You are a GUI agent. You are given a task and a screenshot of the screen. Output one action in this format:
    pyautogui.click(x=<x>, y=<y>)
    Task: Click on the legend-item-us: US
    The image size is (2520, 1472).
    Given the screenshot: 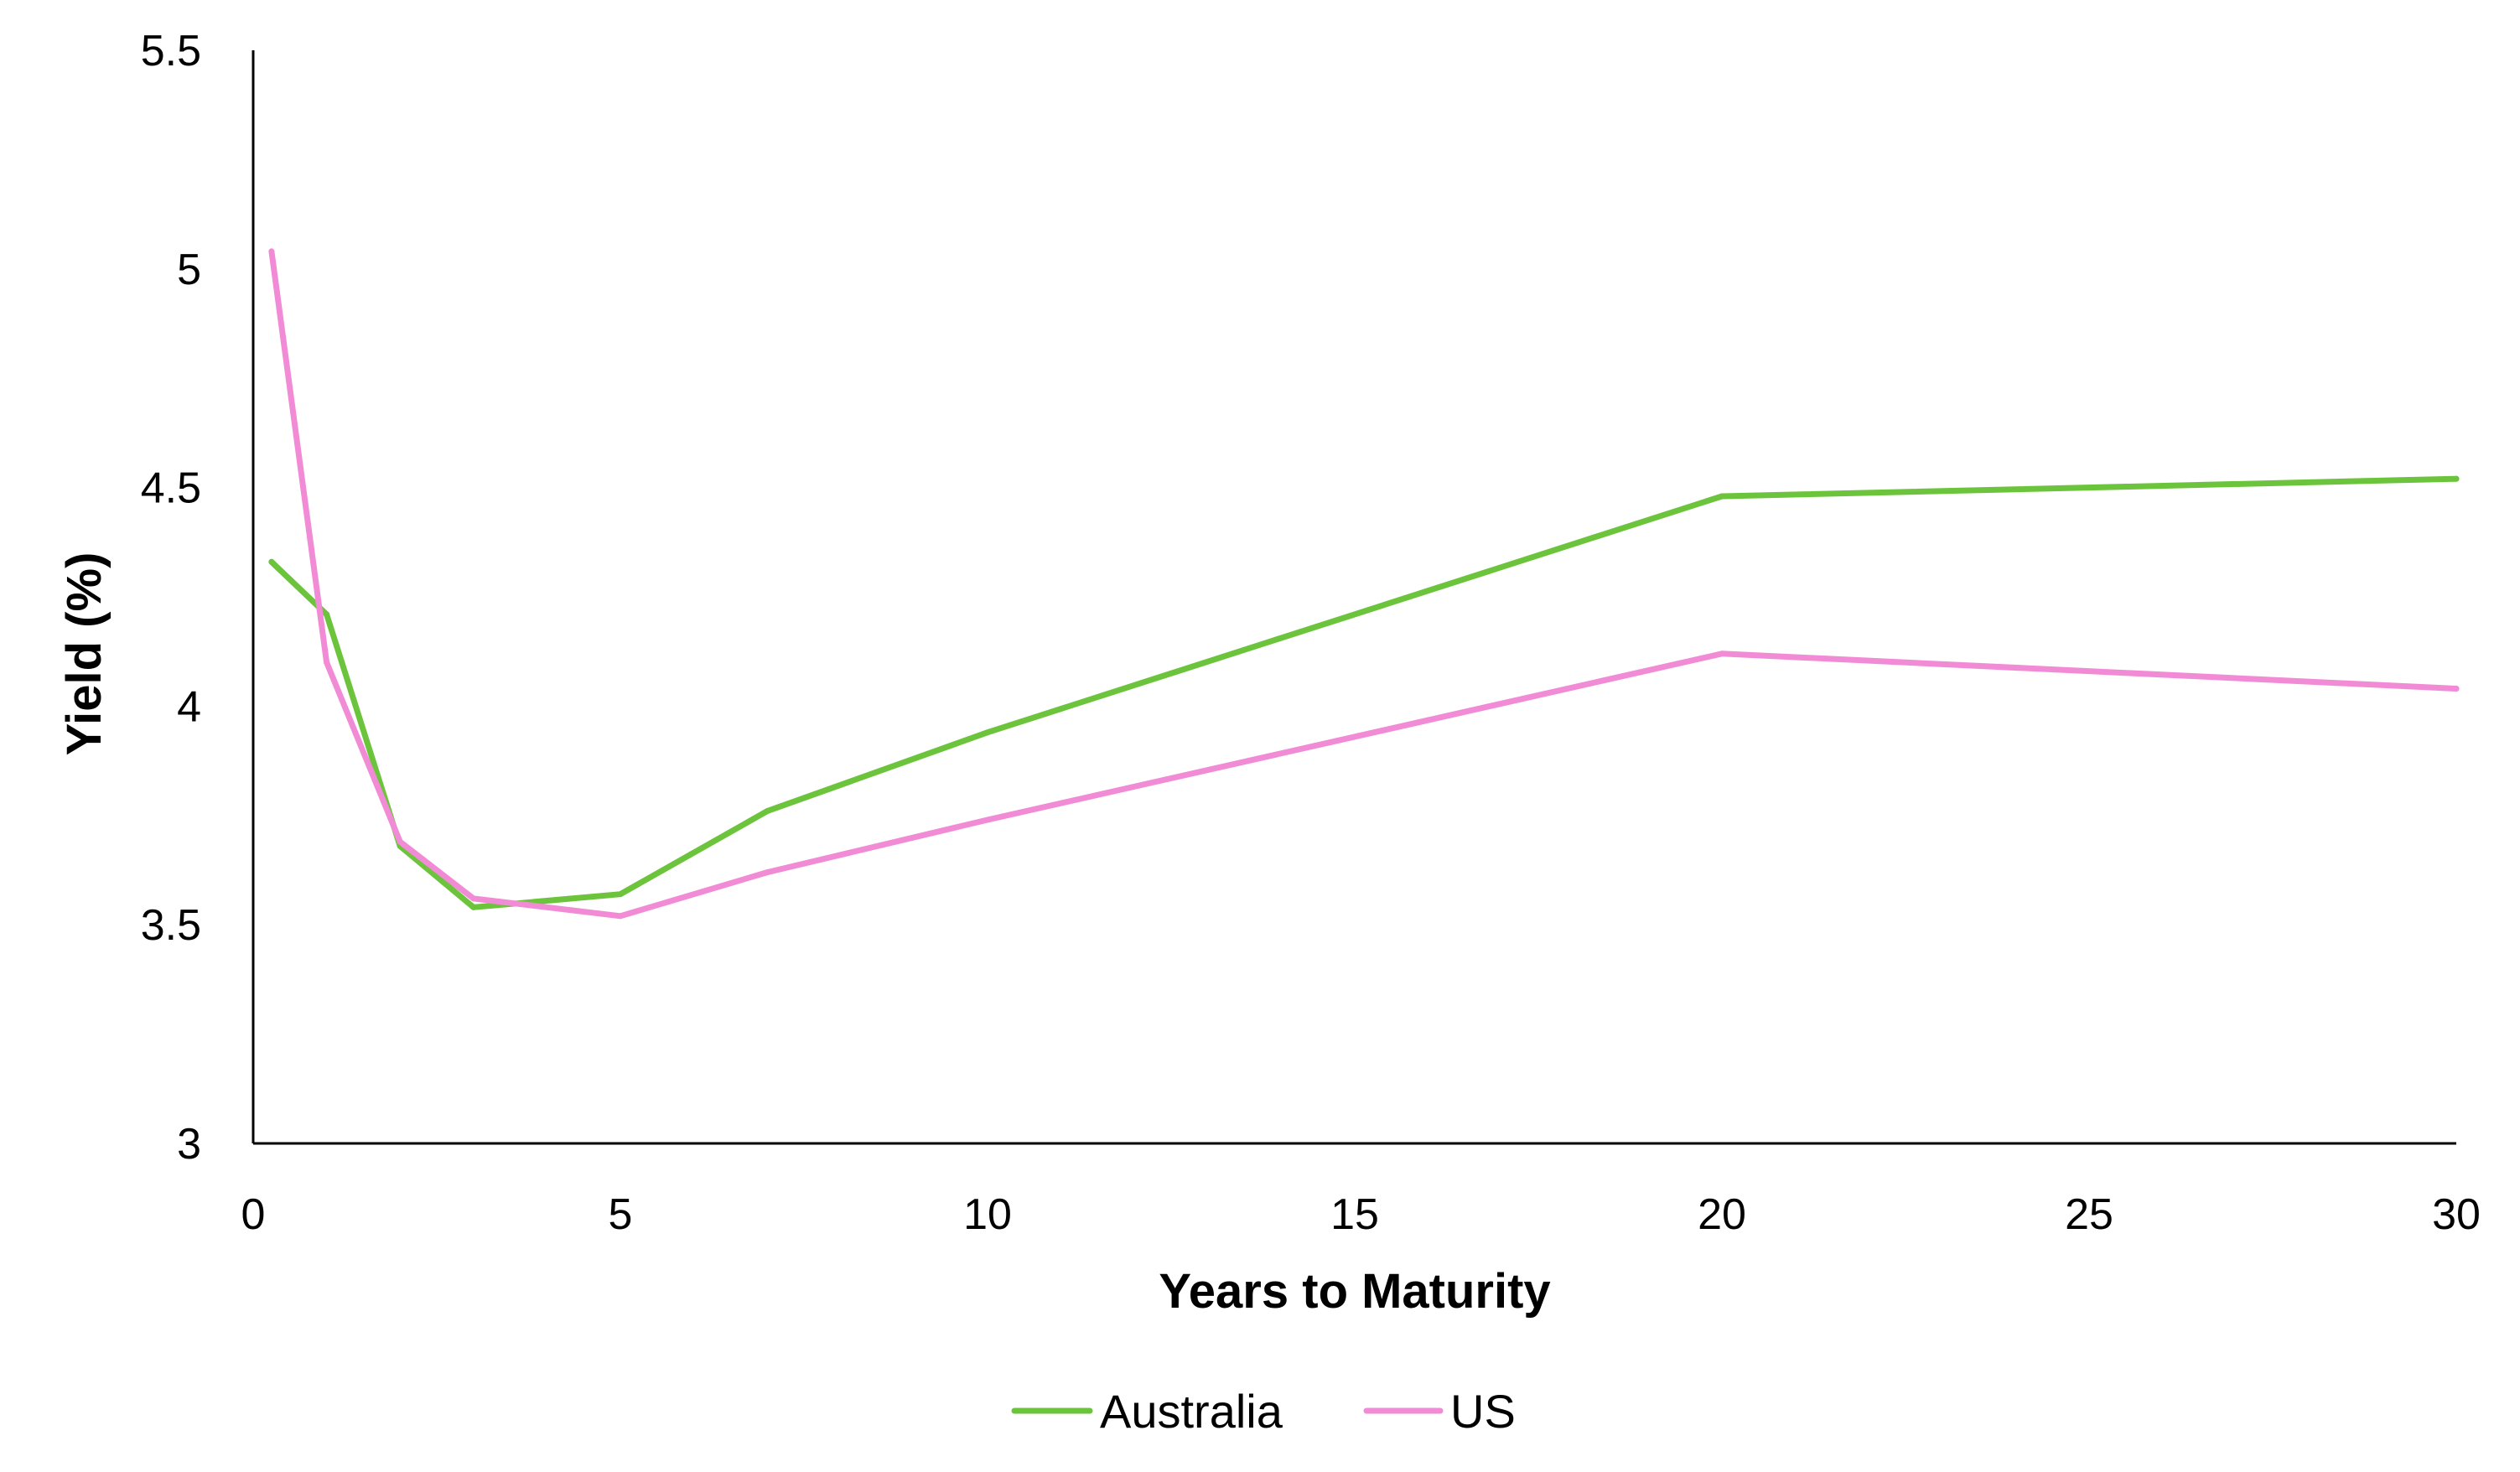 What is the action you would take?
    pyautogui.click(x=1439, y=1411)
    